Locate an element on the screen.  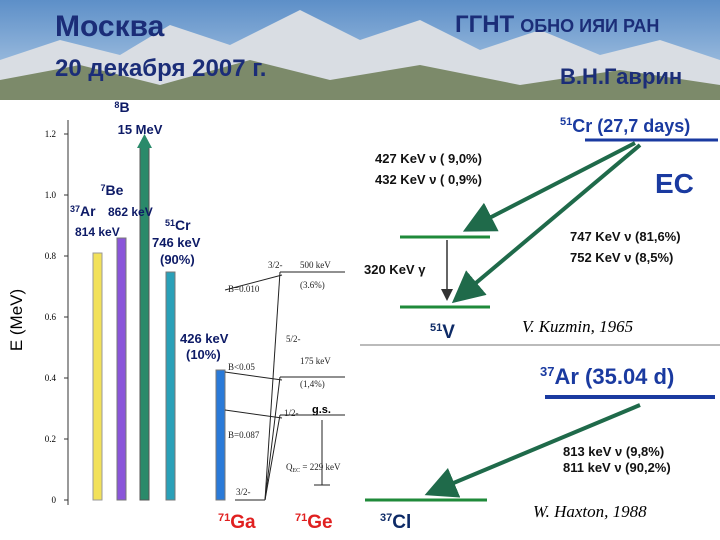
l500-frac: (3.6%) is located at coordinates (312, 285).